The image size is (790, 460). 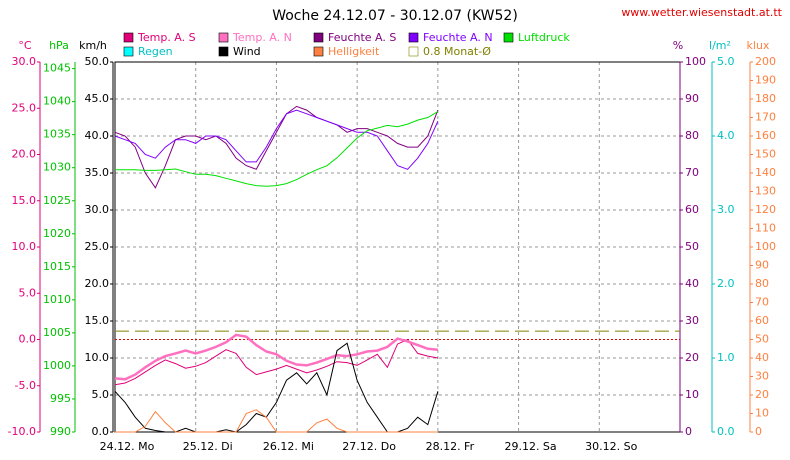 What do you see at coordinates (354, 51) in the screenshot?
I see `legend-label: Helligkeit` at bounding box center [354, 51].